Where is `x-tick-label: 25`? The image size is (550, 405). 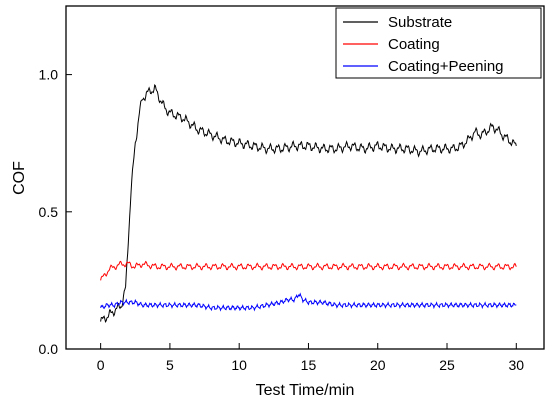 x-tick-label: 25 is located at coordinates (447, 365).